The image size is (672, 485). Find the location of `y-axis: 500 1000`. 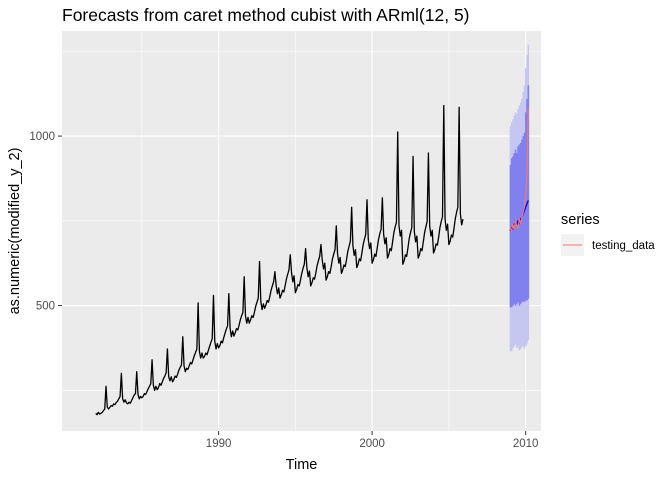

y-axis: 500 1000 is located at coordinates (45, 222).